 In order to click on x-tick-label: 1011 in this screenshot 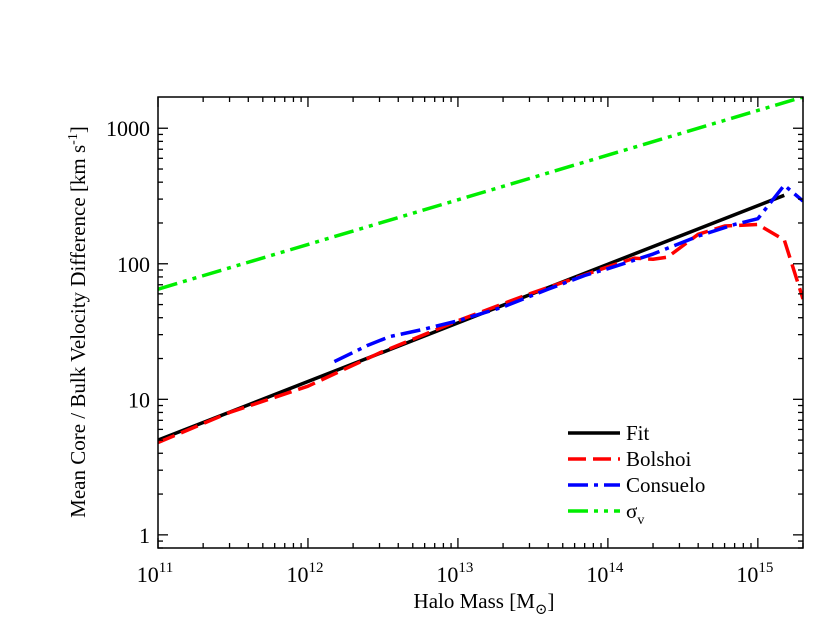, I will do `click(155, 573)`.